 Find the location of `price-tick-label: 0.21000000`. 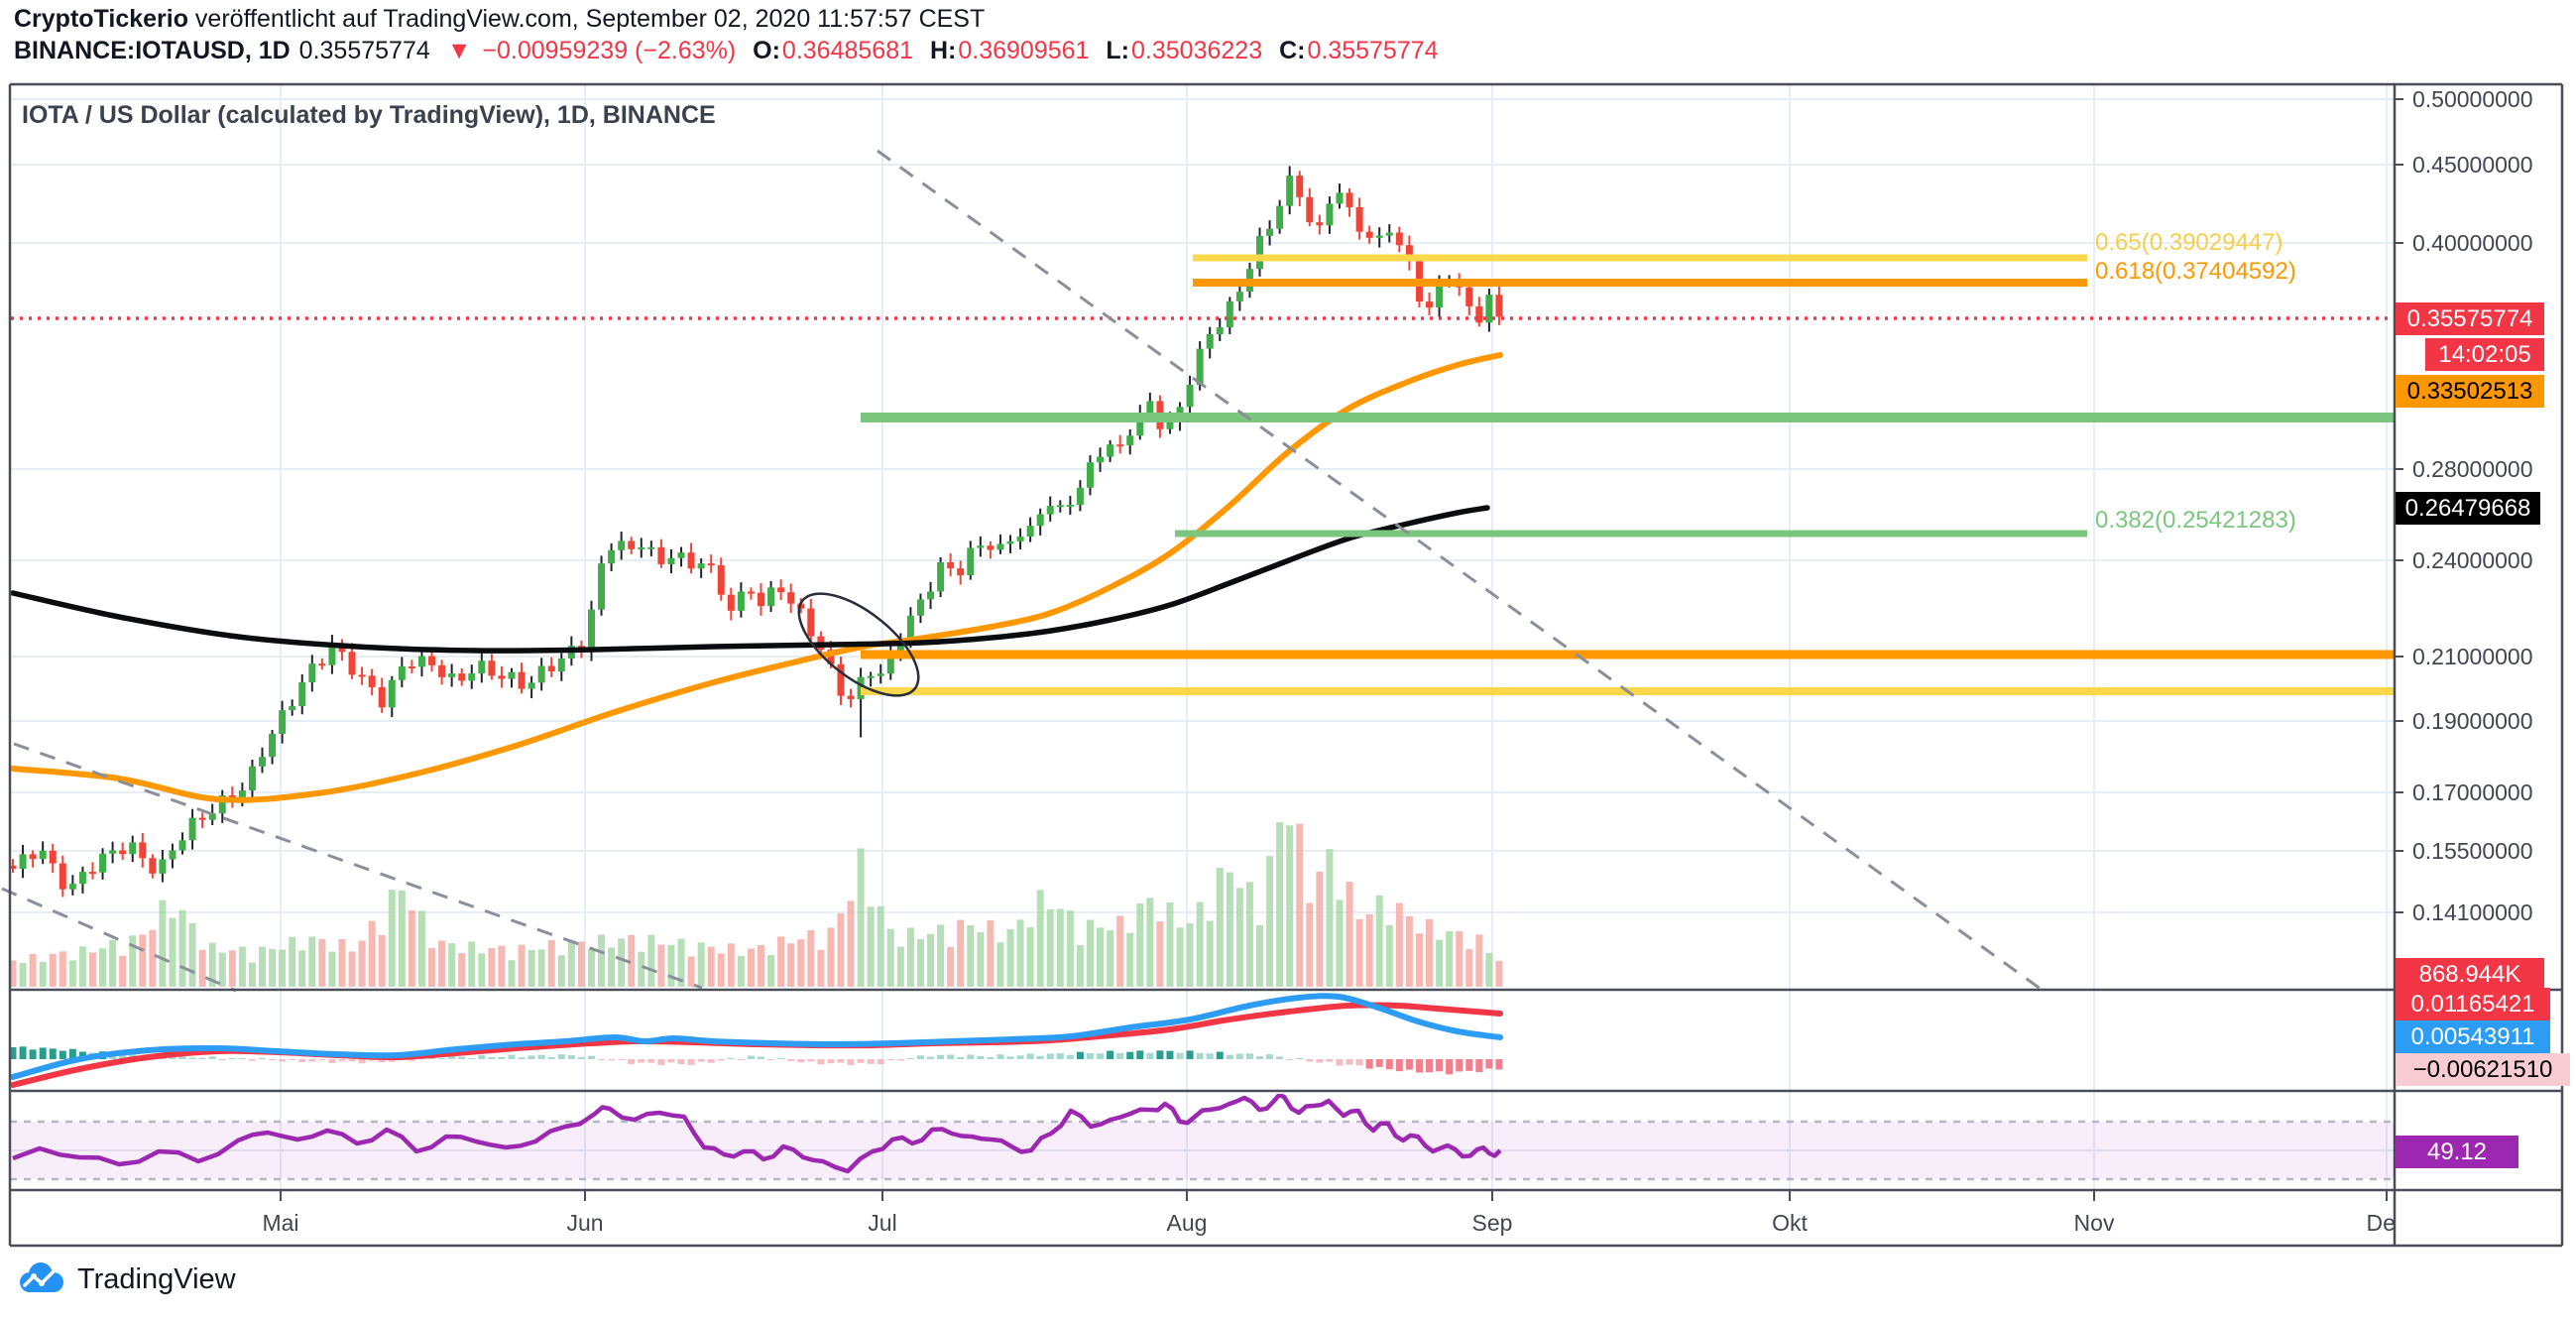

price-tick-label: 0.21000000 is located at coordinates (2472, 656).